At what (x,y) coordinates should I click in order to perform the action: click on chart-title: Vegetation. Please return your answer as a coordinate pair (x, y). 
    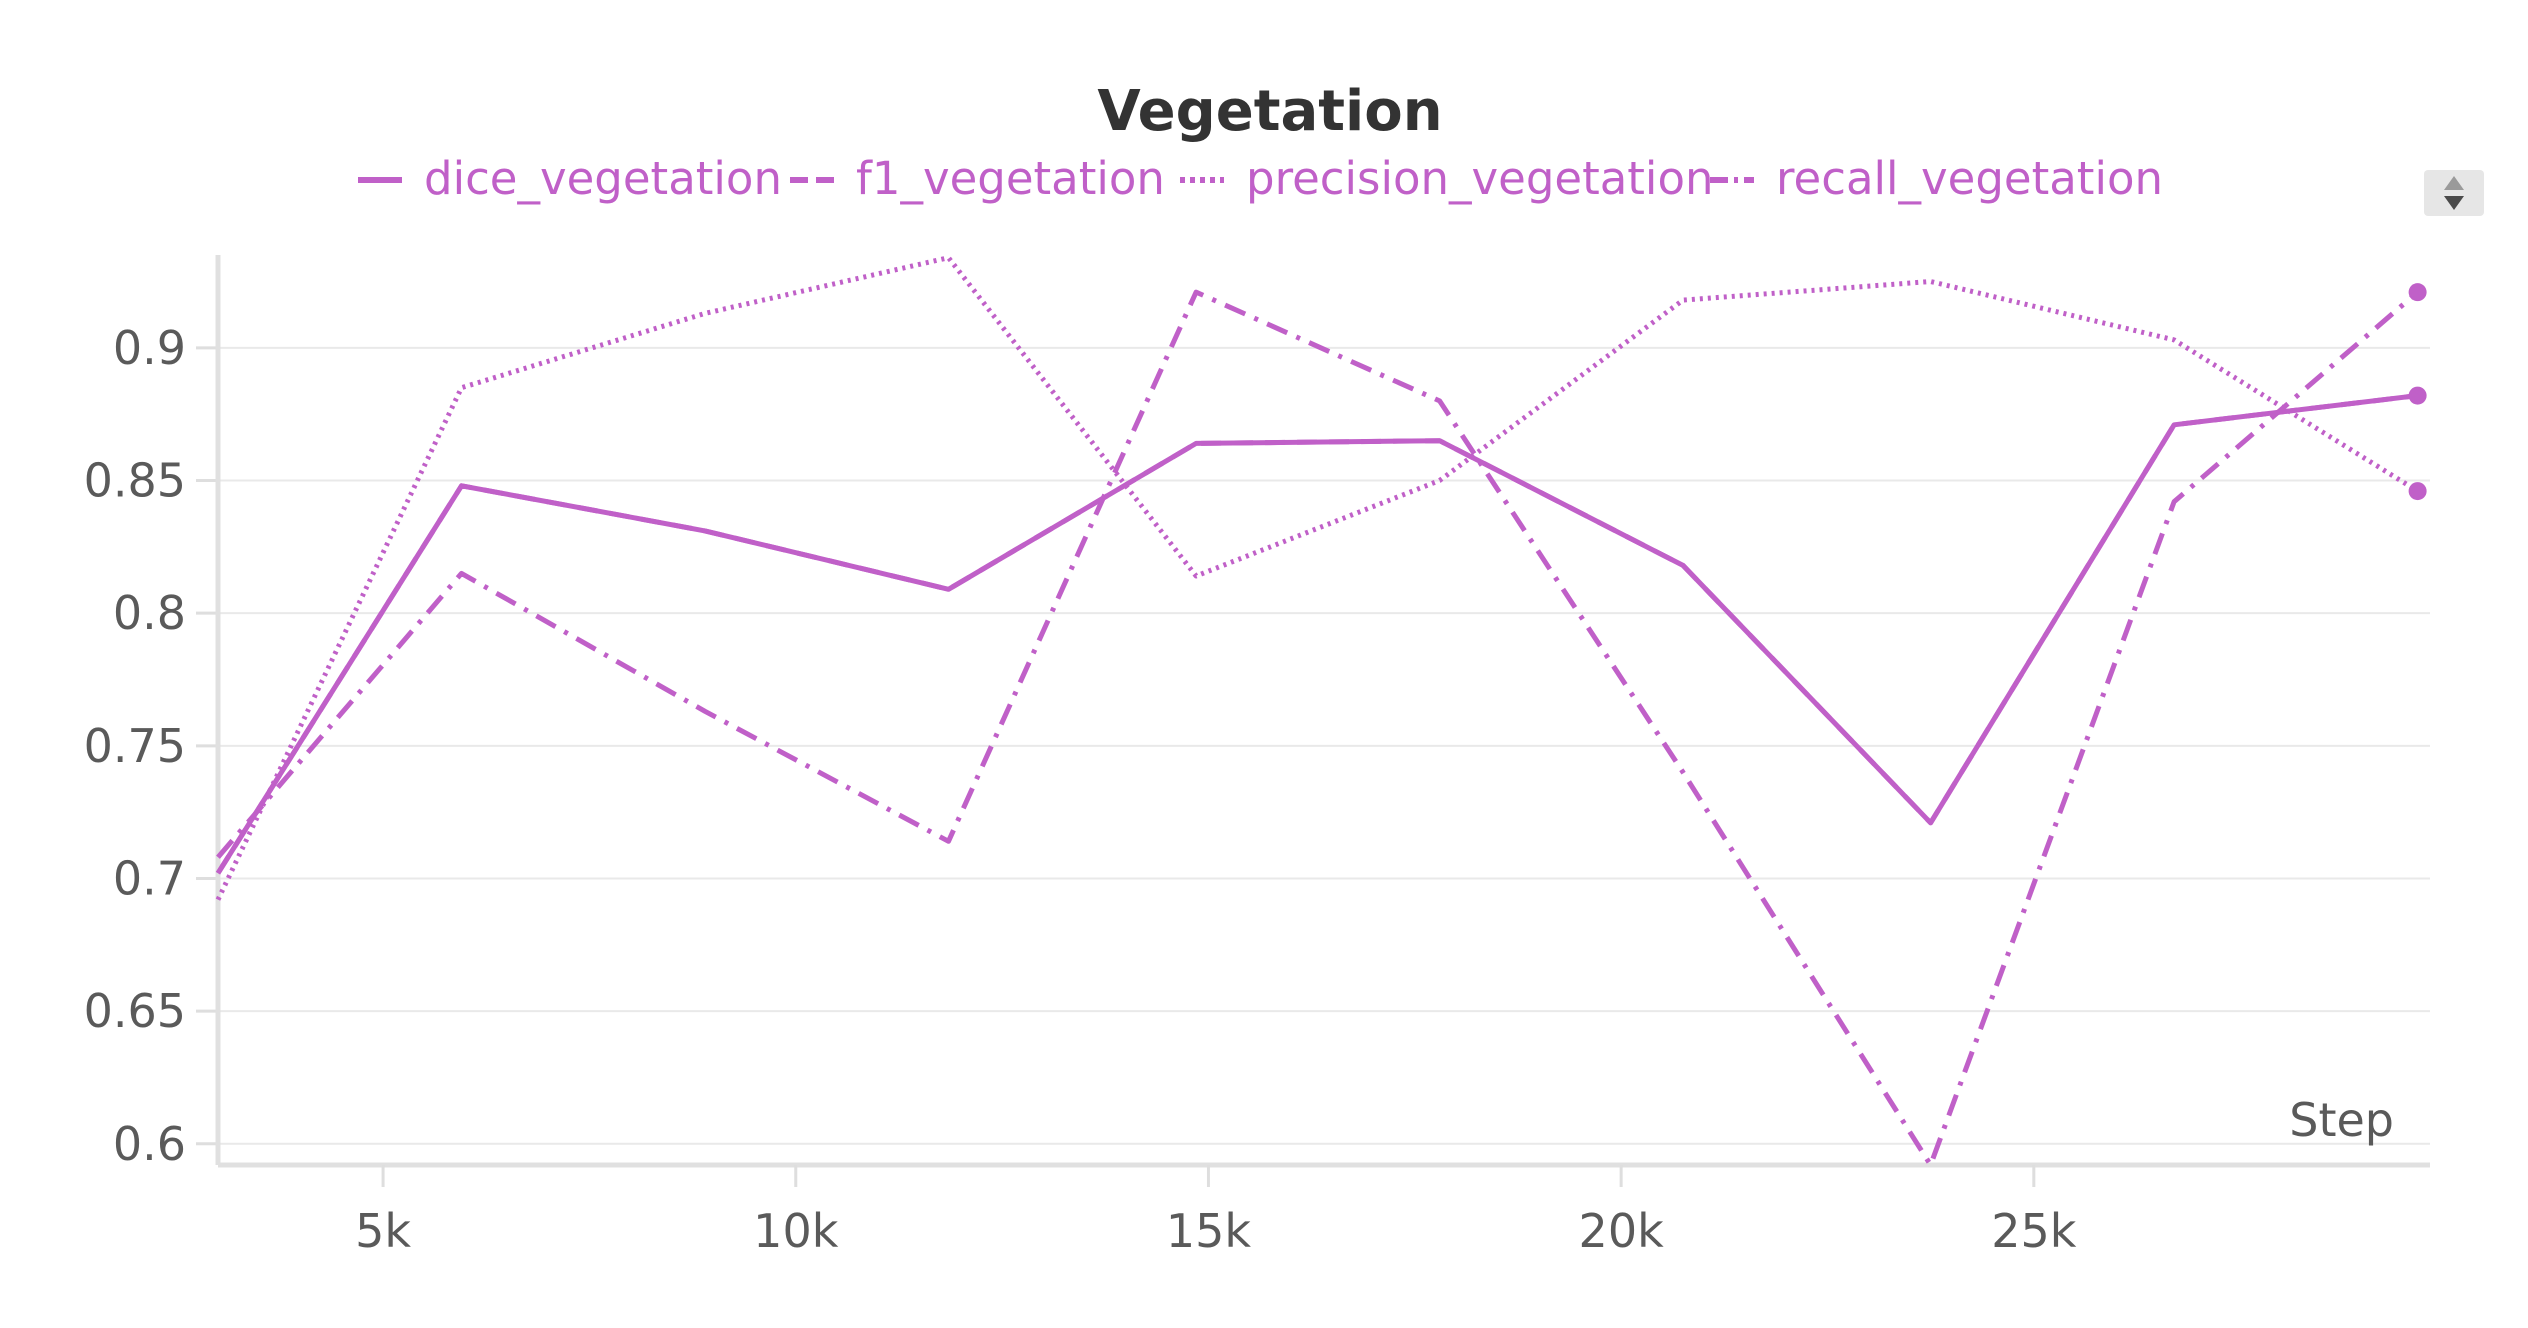
    Looking at the image, I should click on (1269, 111).